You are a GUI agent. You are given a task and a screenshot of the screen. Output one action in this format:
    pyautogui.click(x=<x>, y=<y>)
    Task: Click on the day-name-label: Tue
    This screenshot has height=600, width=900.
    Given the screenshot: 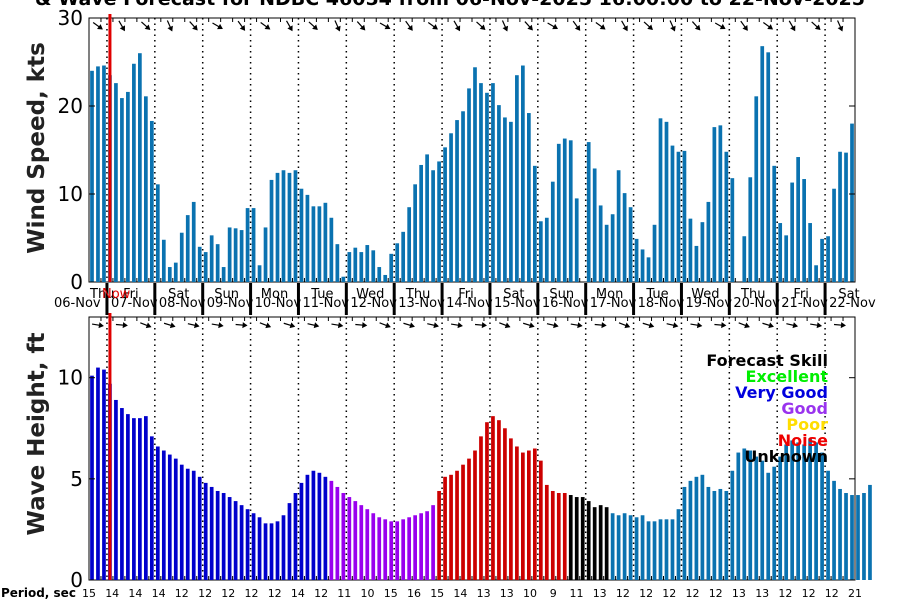 What is the action you would take?
    pyautogui.click(x=656, y=294)
    